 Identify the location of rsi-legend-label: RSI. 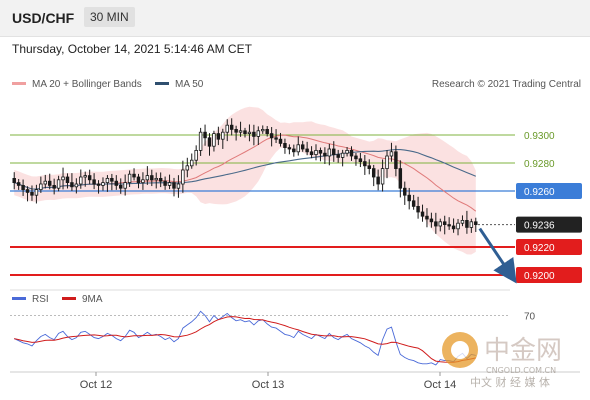
(40, 299).